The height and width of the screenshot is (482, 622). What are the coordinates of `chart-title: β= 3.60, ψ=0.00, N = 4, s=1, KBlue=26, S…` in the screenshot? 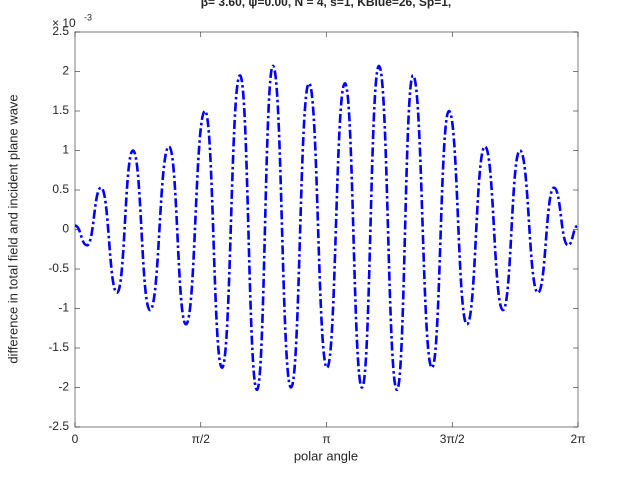 It's located at (326, 4).